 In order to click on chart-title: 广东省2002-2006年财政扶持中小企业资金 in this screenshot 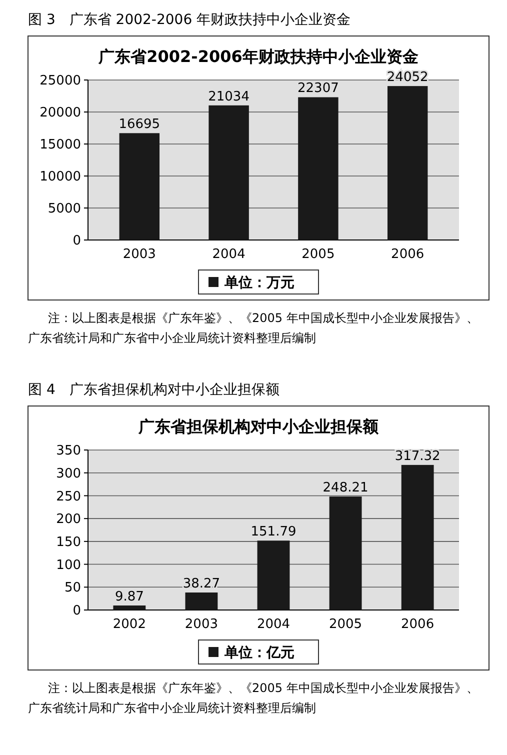, I will do `click(258, 56)`.